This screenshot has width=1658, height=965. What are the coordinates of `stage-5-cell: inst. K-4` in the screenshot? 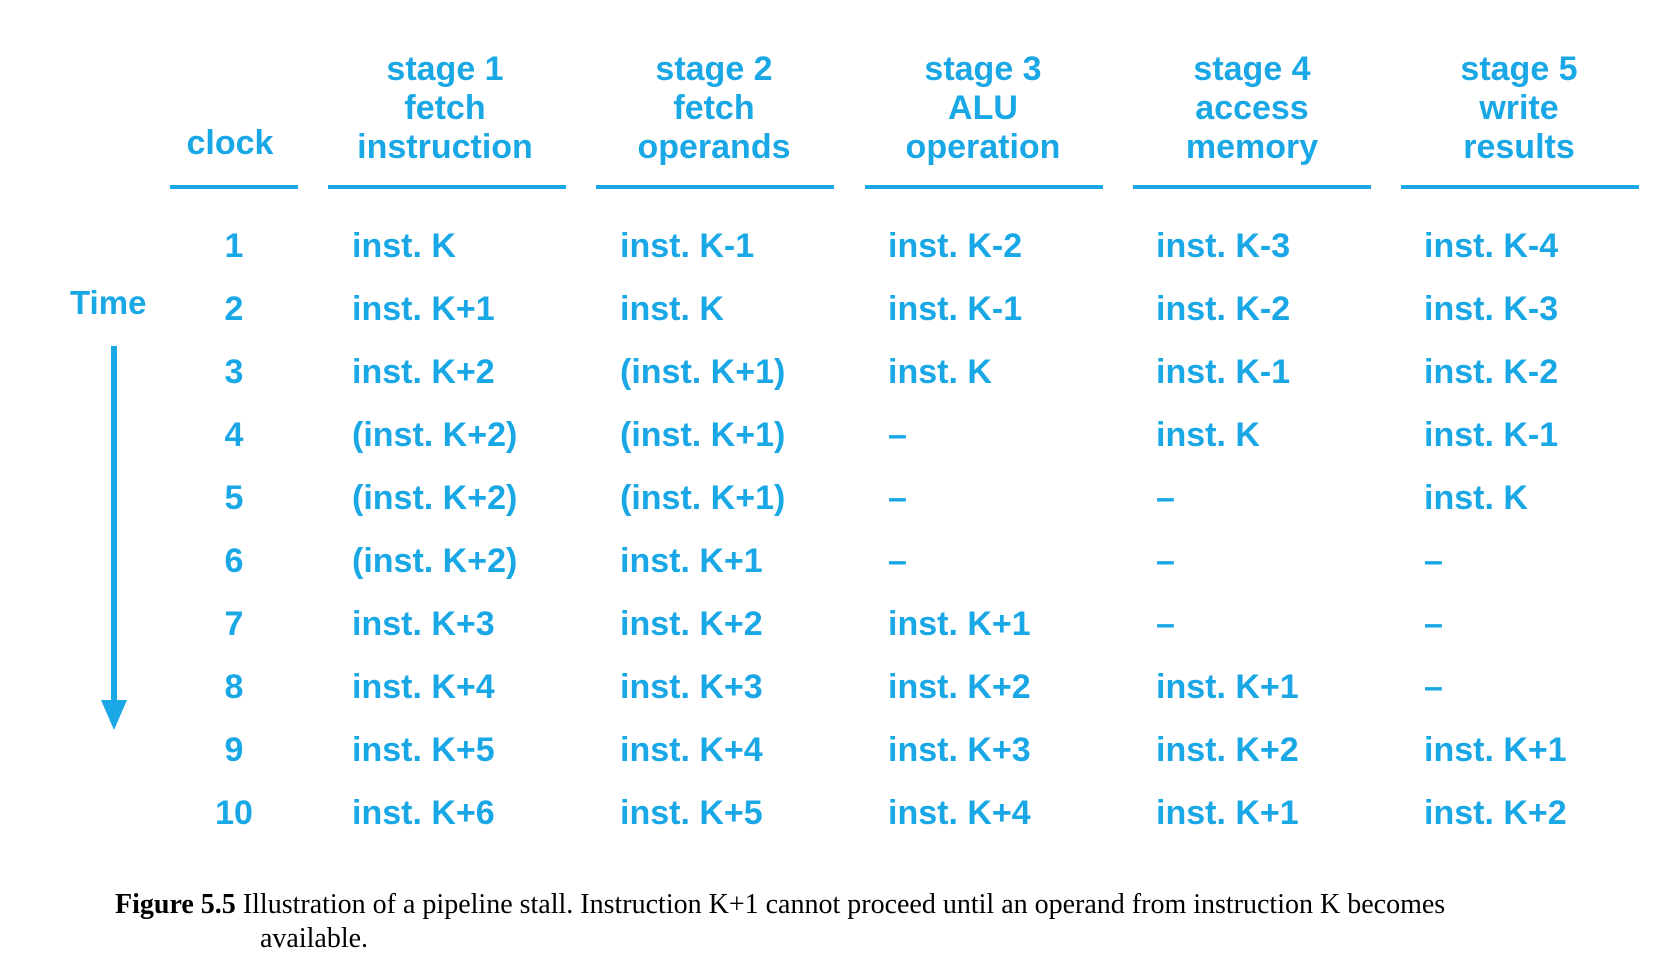 It's located at (1491, 246).